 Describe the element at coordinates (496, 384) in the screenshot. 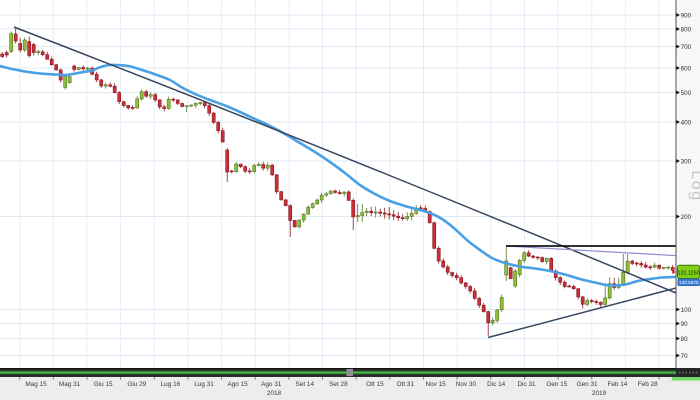

I see `svg-text: Dic 14` at that location.